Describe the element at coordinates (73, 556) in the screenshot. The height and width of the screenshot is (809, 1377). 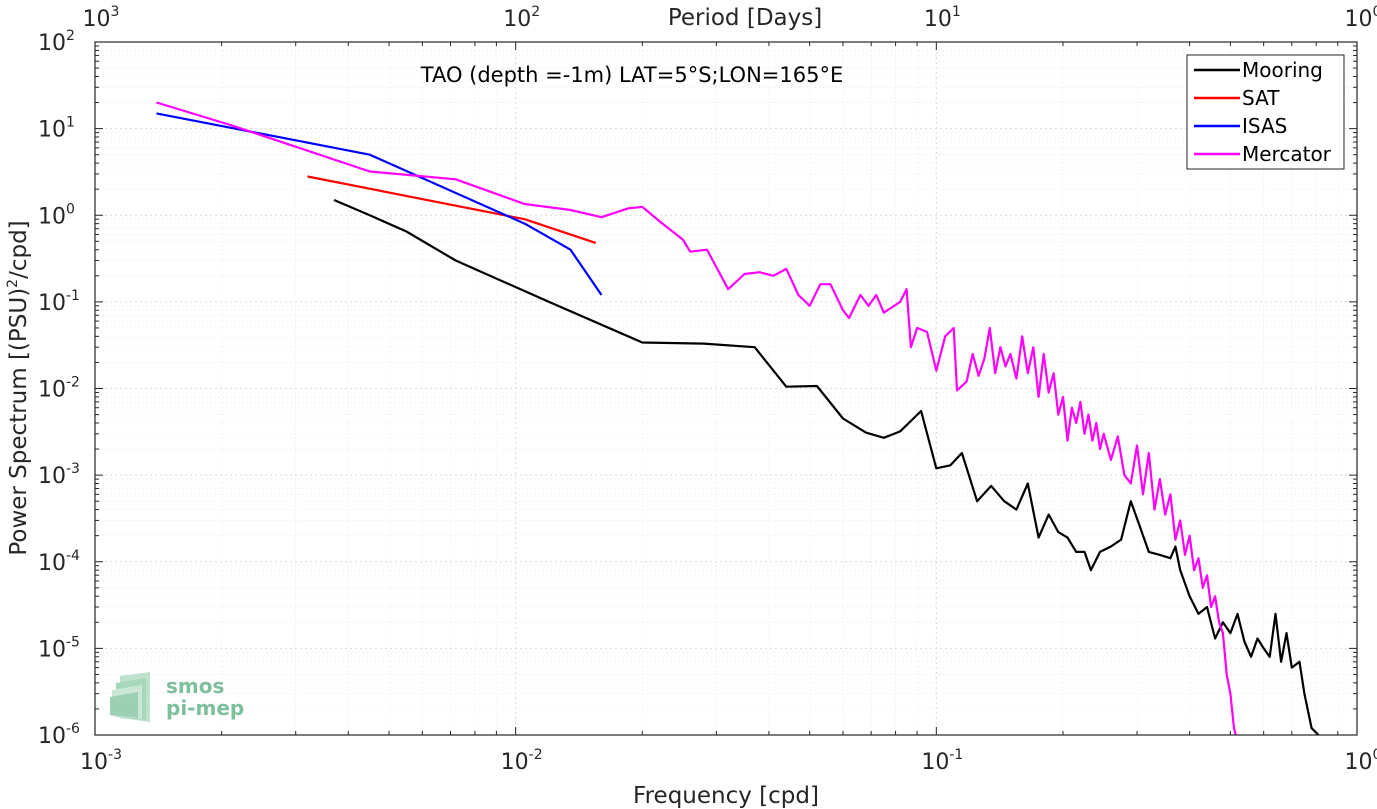
I see `y-tick-label-exp: -4` at that location.